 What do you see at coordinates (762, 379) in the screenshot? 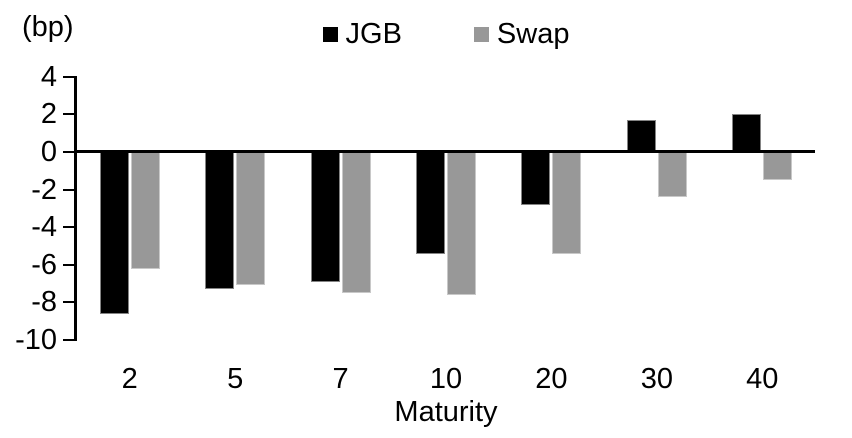
I see `x-tick-label: 40` at bounding box center [762, 379].